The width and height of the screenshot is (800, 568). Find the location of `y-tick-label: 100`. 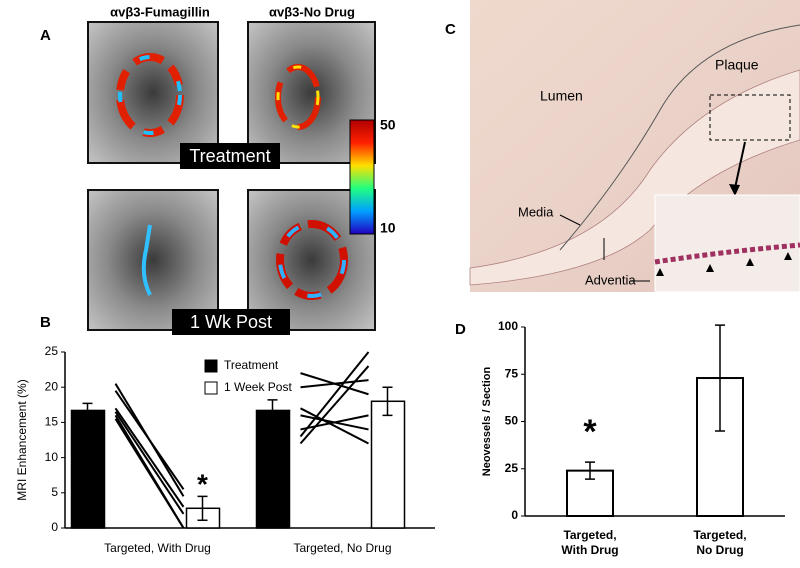

y-tick-label: 100 is located at coordinates (508, 326).